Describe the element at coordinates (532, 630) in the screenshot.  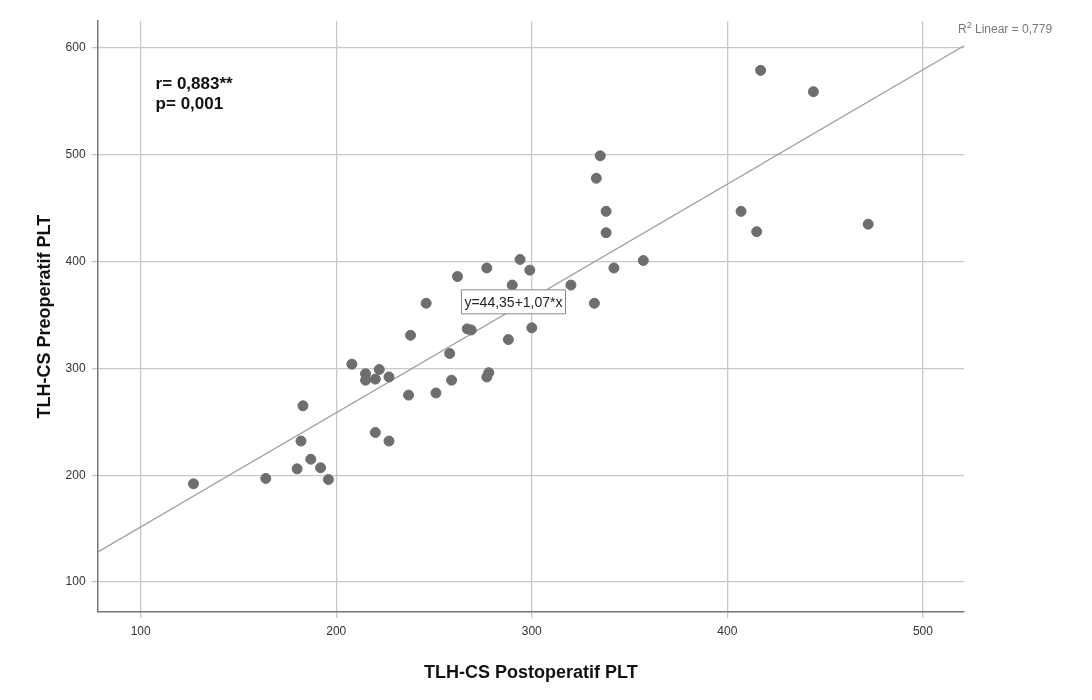
I see `x-tick-label: 300` at that location.